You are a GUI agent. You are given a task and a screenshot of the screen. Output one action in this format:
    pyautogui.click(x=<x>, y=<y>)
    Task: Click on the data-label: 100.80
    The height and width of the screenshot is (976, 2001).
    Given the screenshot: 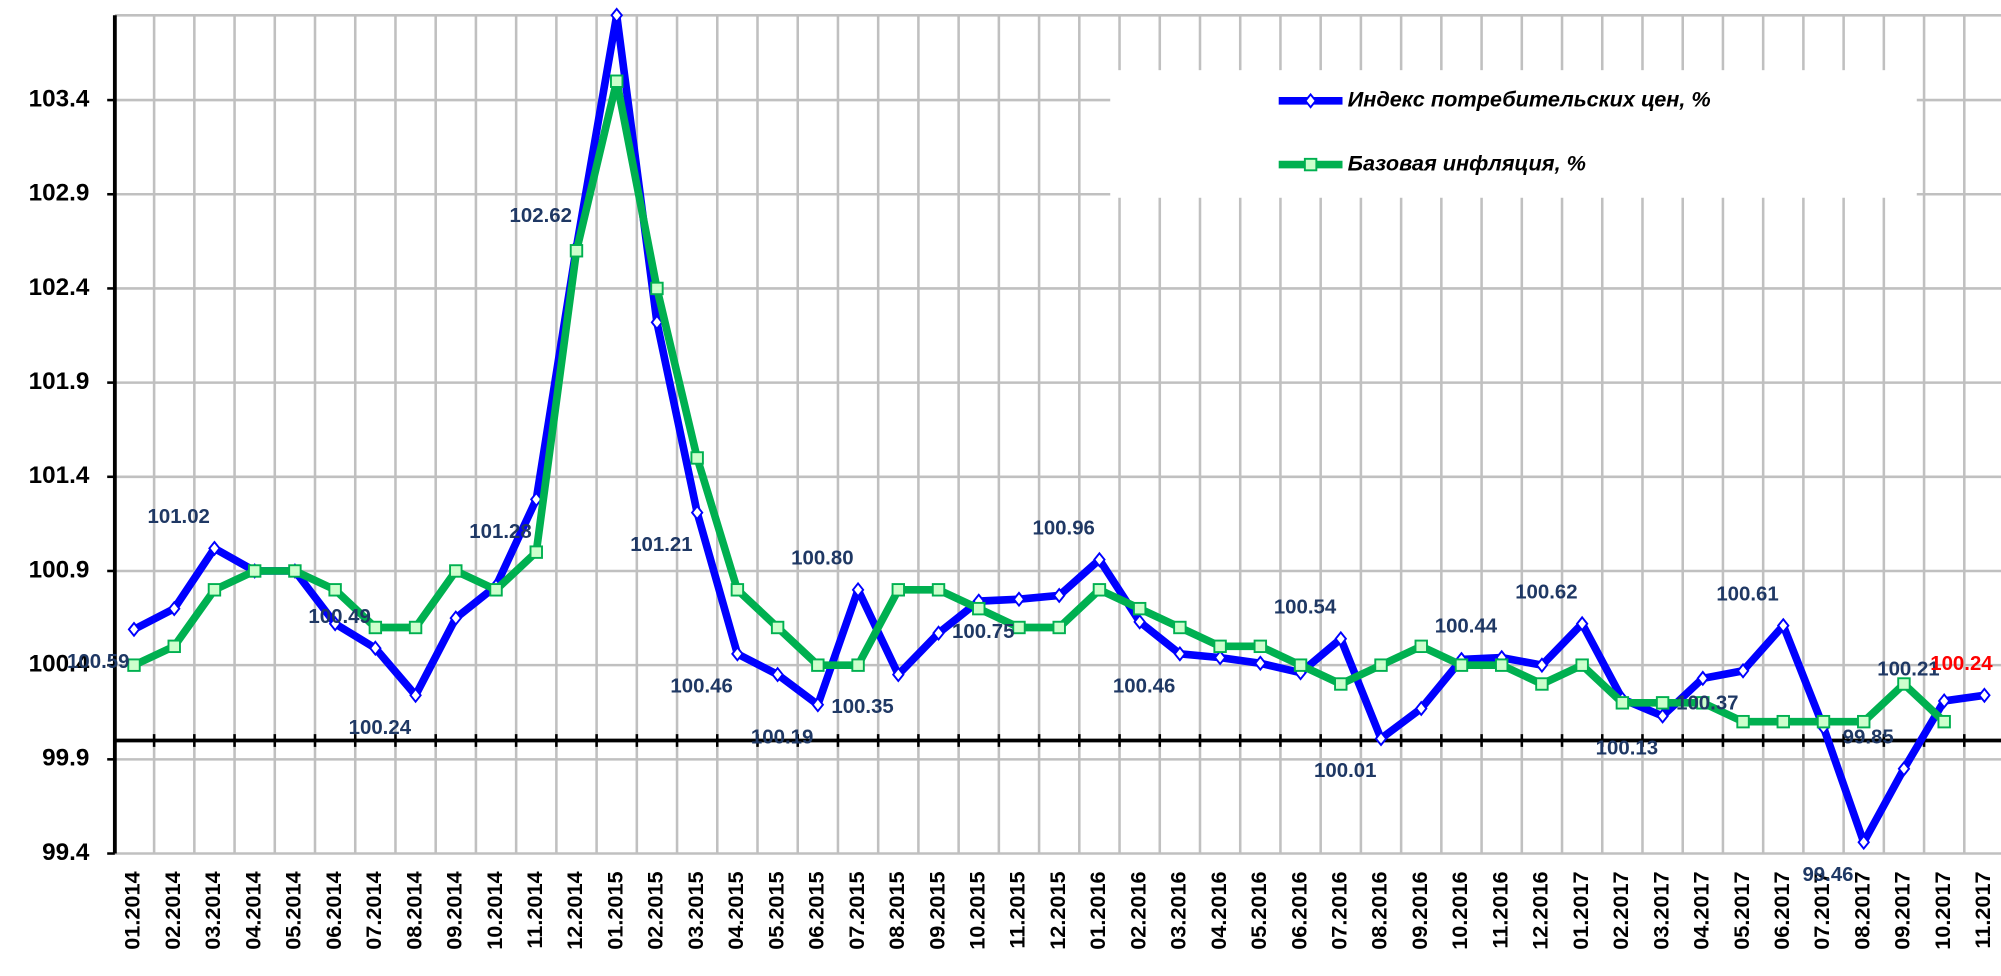 What is the action you would take?
    pyautogui.click(x=822, y=559)
    